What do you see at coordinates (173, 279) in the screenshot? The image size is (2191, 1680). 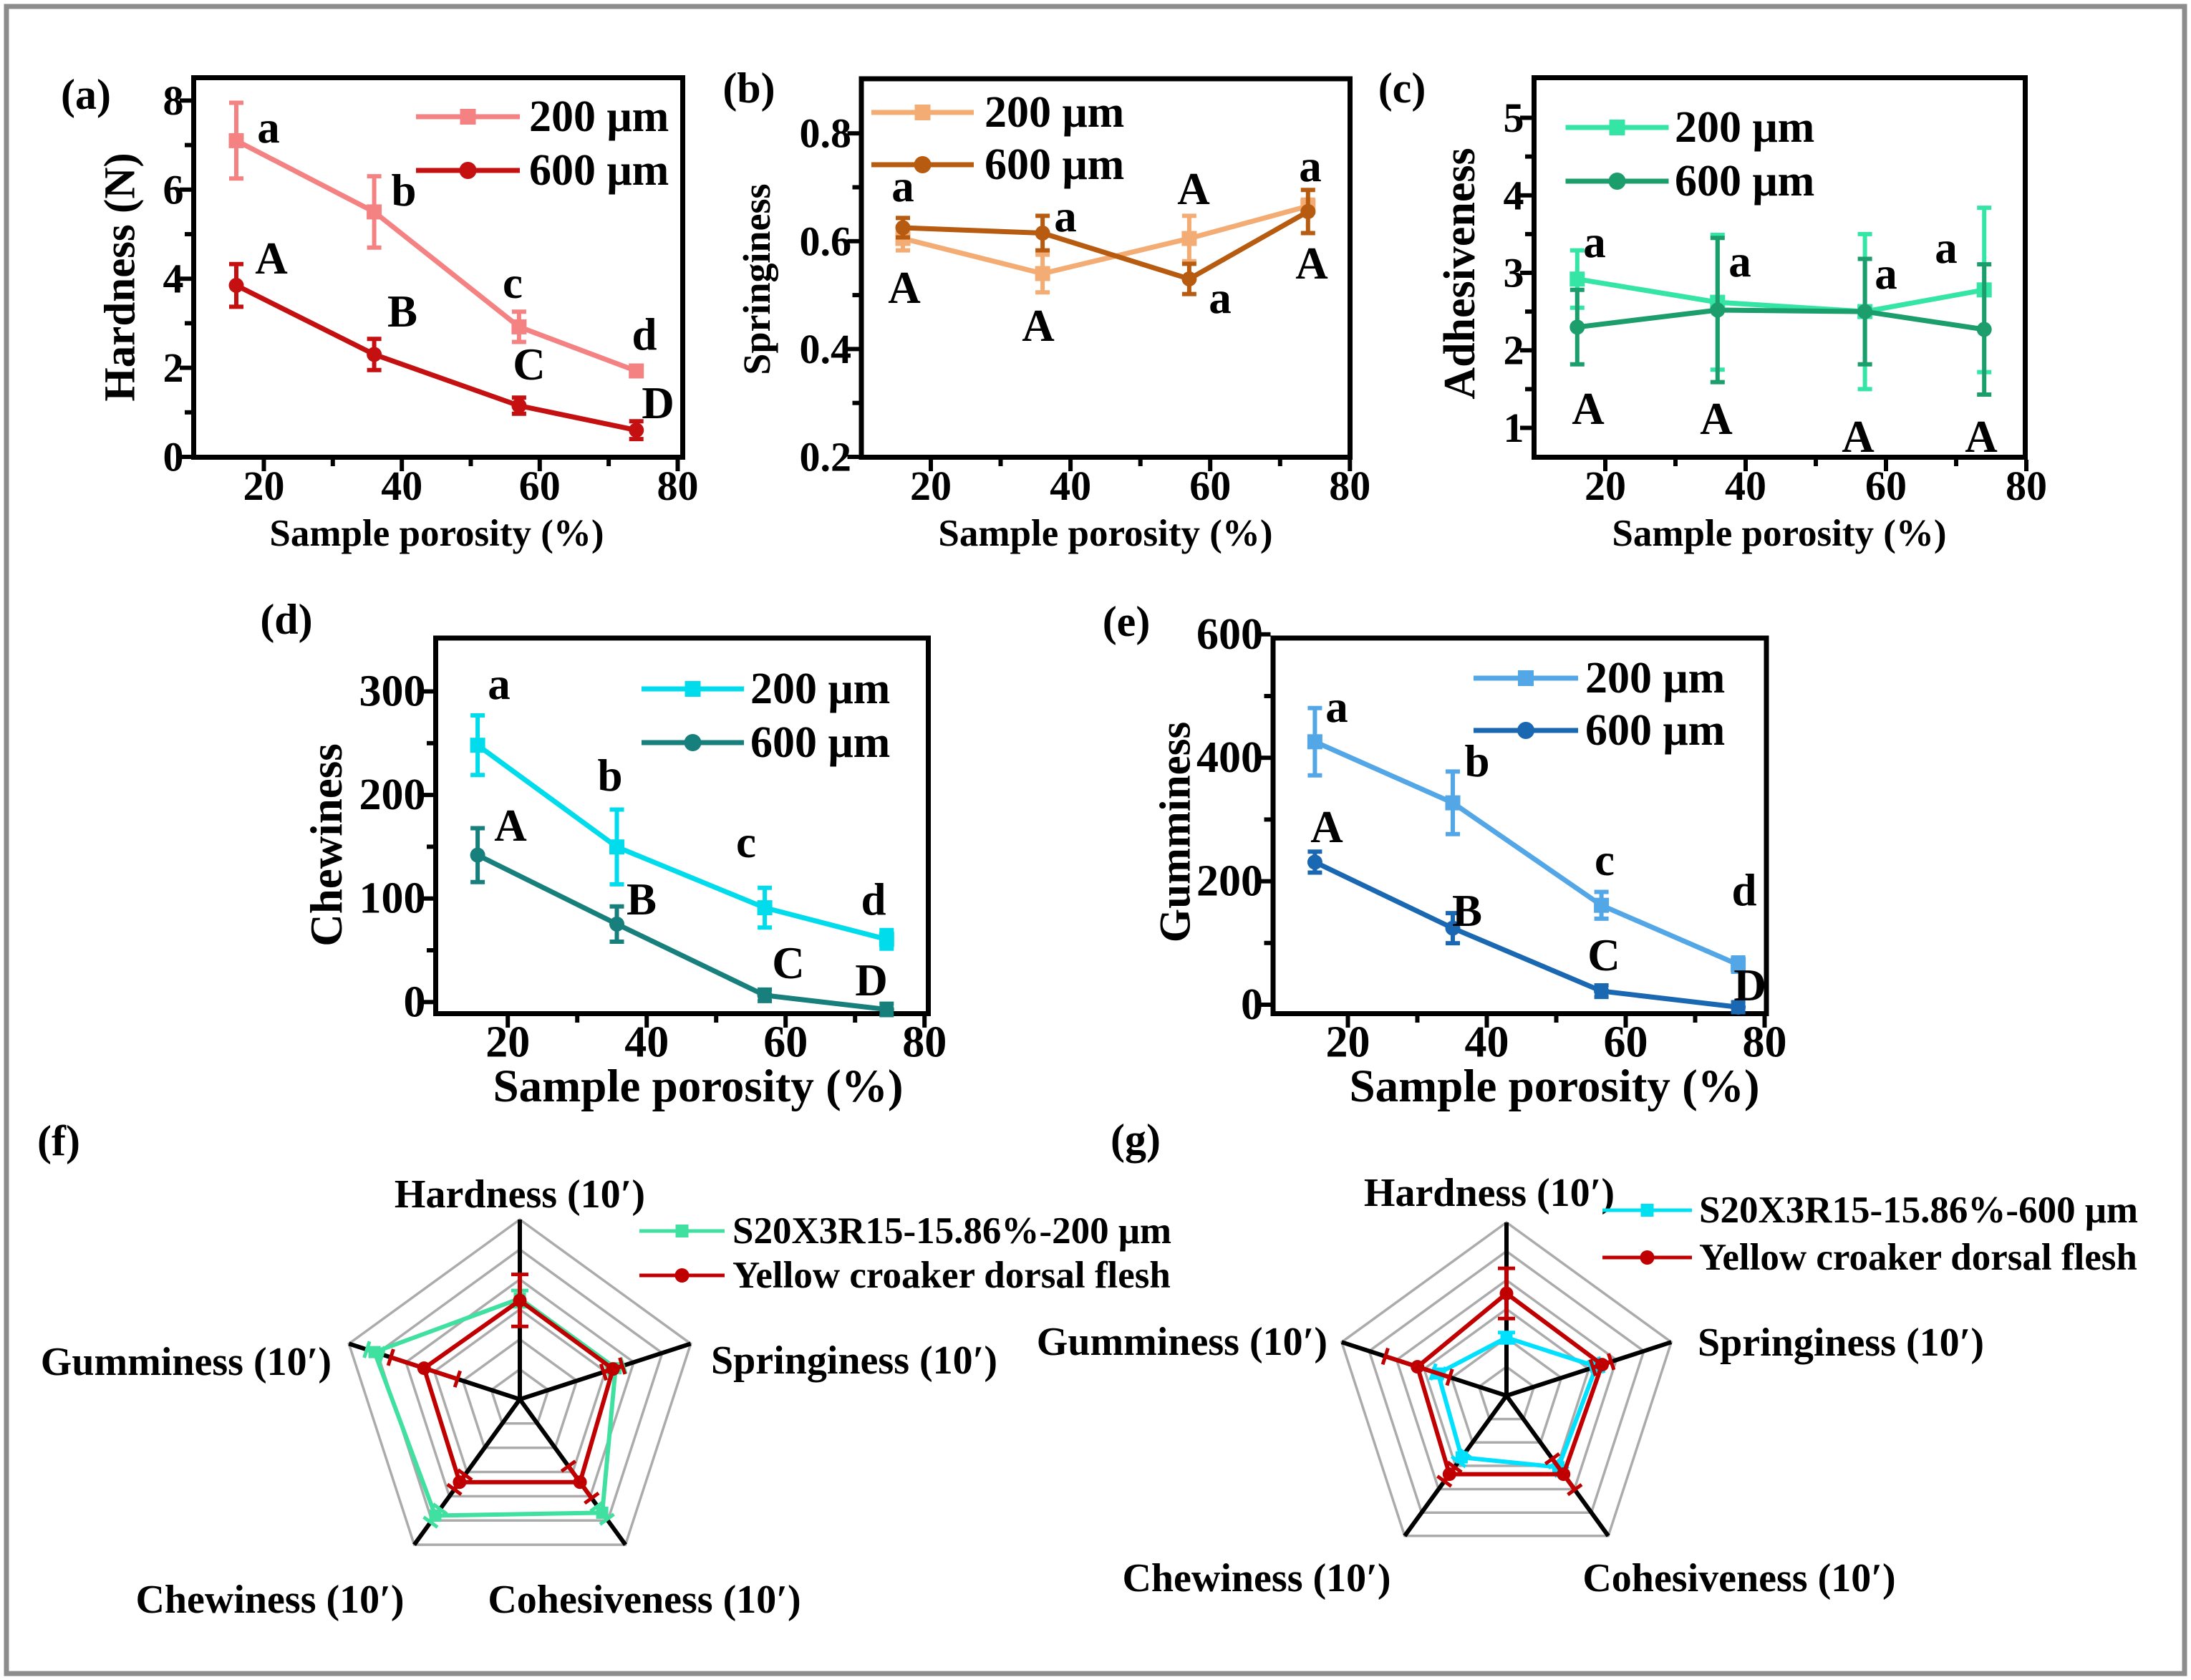 I see `svg-text: 4` at bounding box center [173, 279].